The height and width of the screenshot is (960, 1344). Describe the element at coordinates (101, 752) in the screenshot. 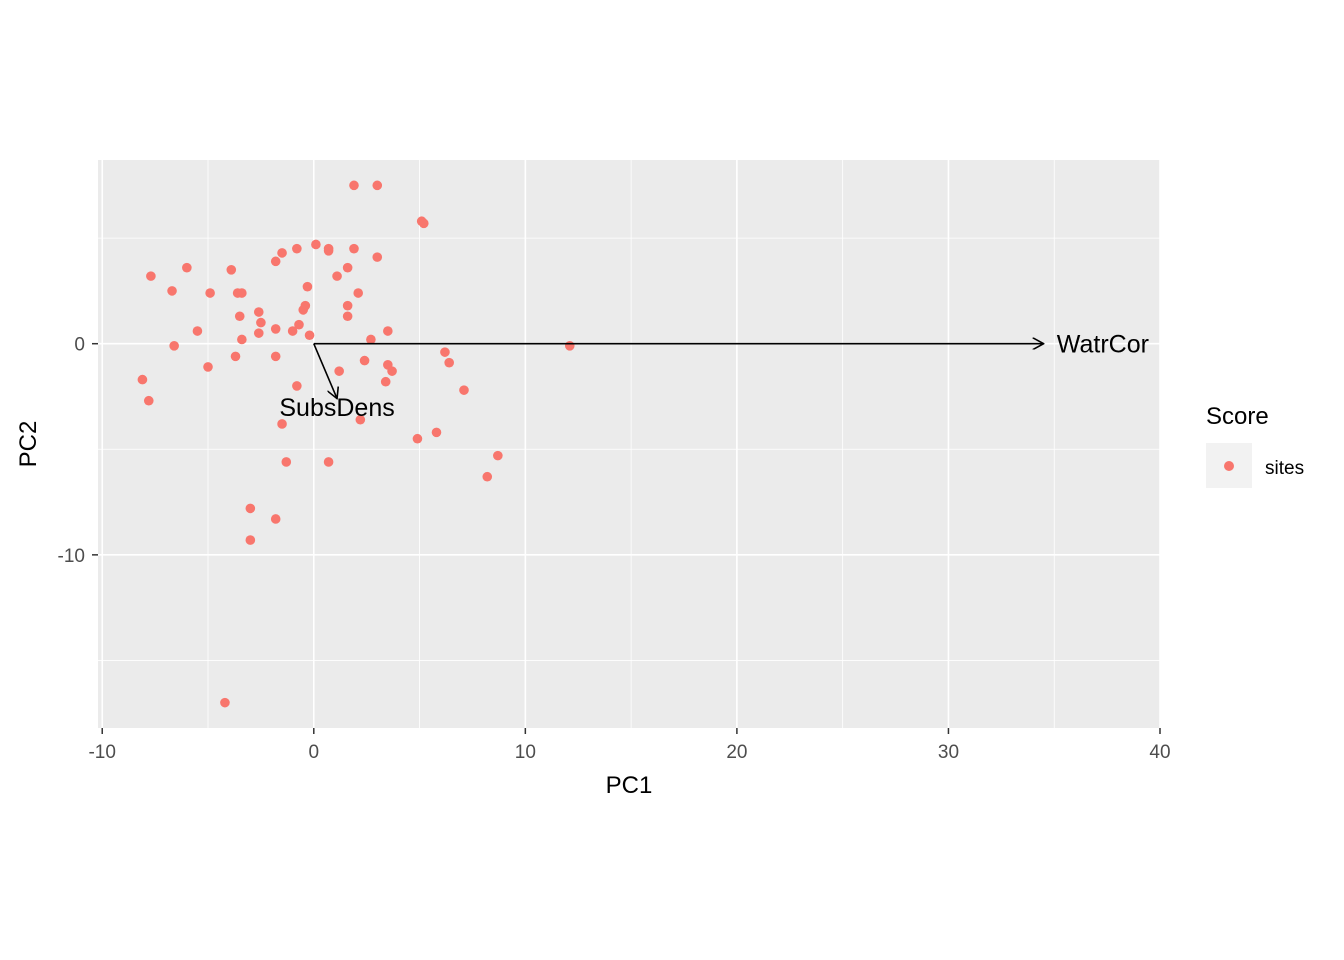

I see `x-tick-label: -10` at that location.